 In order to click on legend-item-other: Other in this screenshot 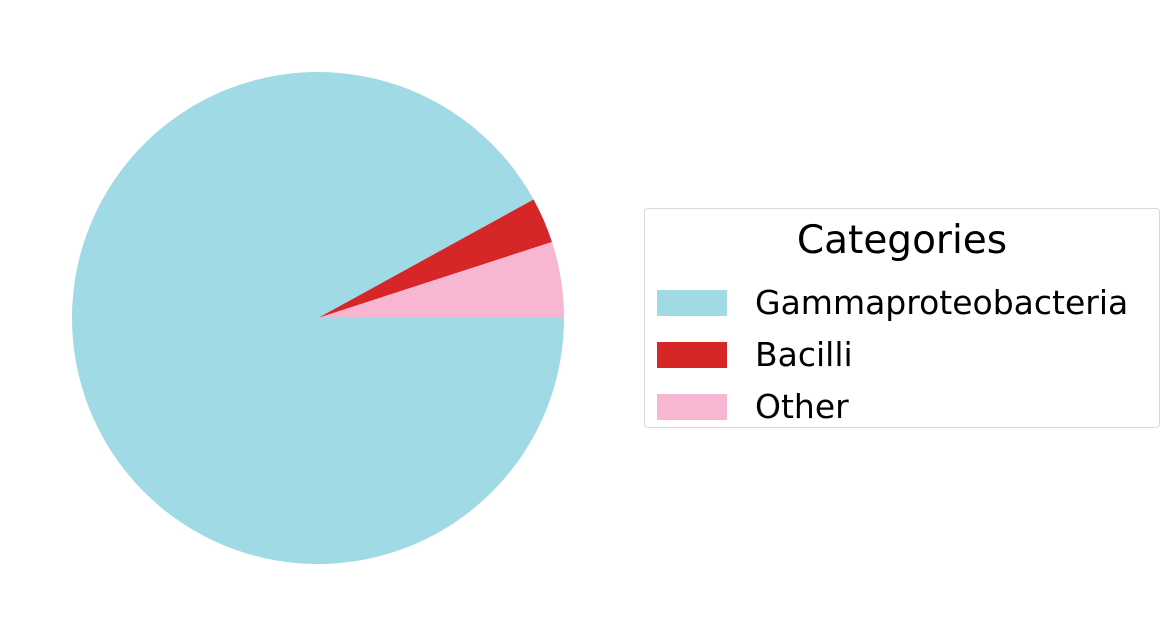, I will do `click(753, 407)`.